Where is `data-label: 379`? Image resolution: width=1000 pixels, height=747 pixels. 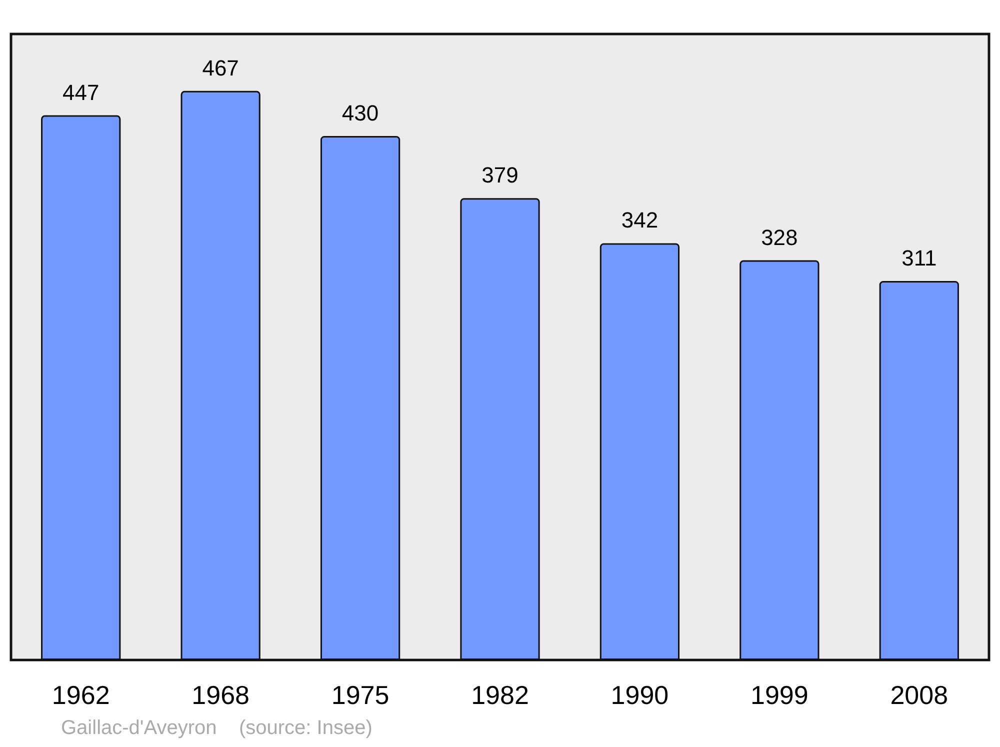
data-label: 379 is located at coordinates (500, 175).